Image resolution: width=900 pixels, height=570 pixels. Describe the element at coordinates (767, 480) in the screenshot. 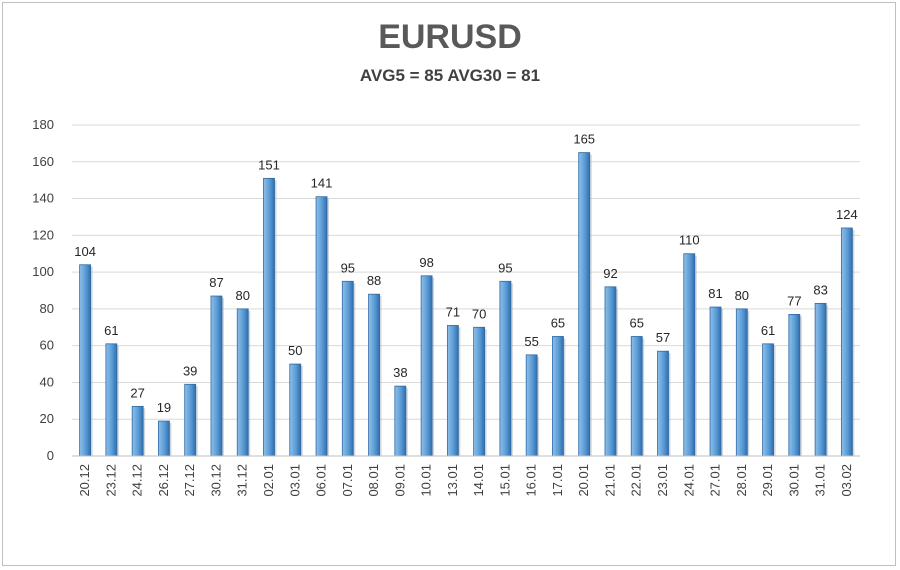

I see `x-tick-label: 29.01` at that location.